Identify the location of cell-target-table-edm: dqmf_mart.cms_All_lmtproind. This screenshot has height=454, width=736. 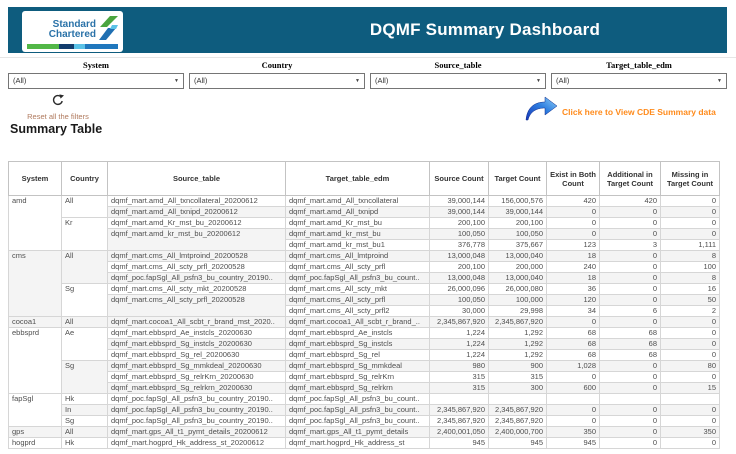
(357, 256).